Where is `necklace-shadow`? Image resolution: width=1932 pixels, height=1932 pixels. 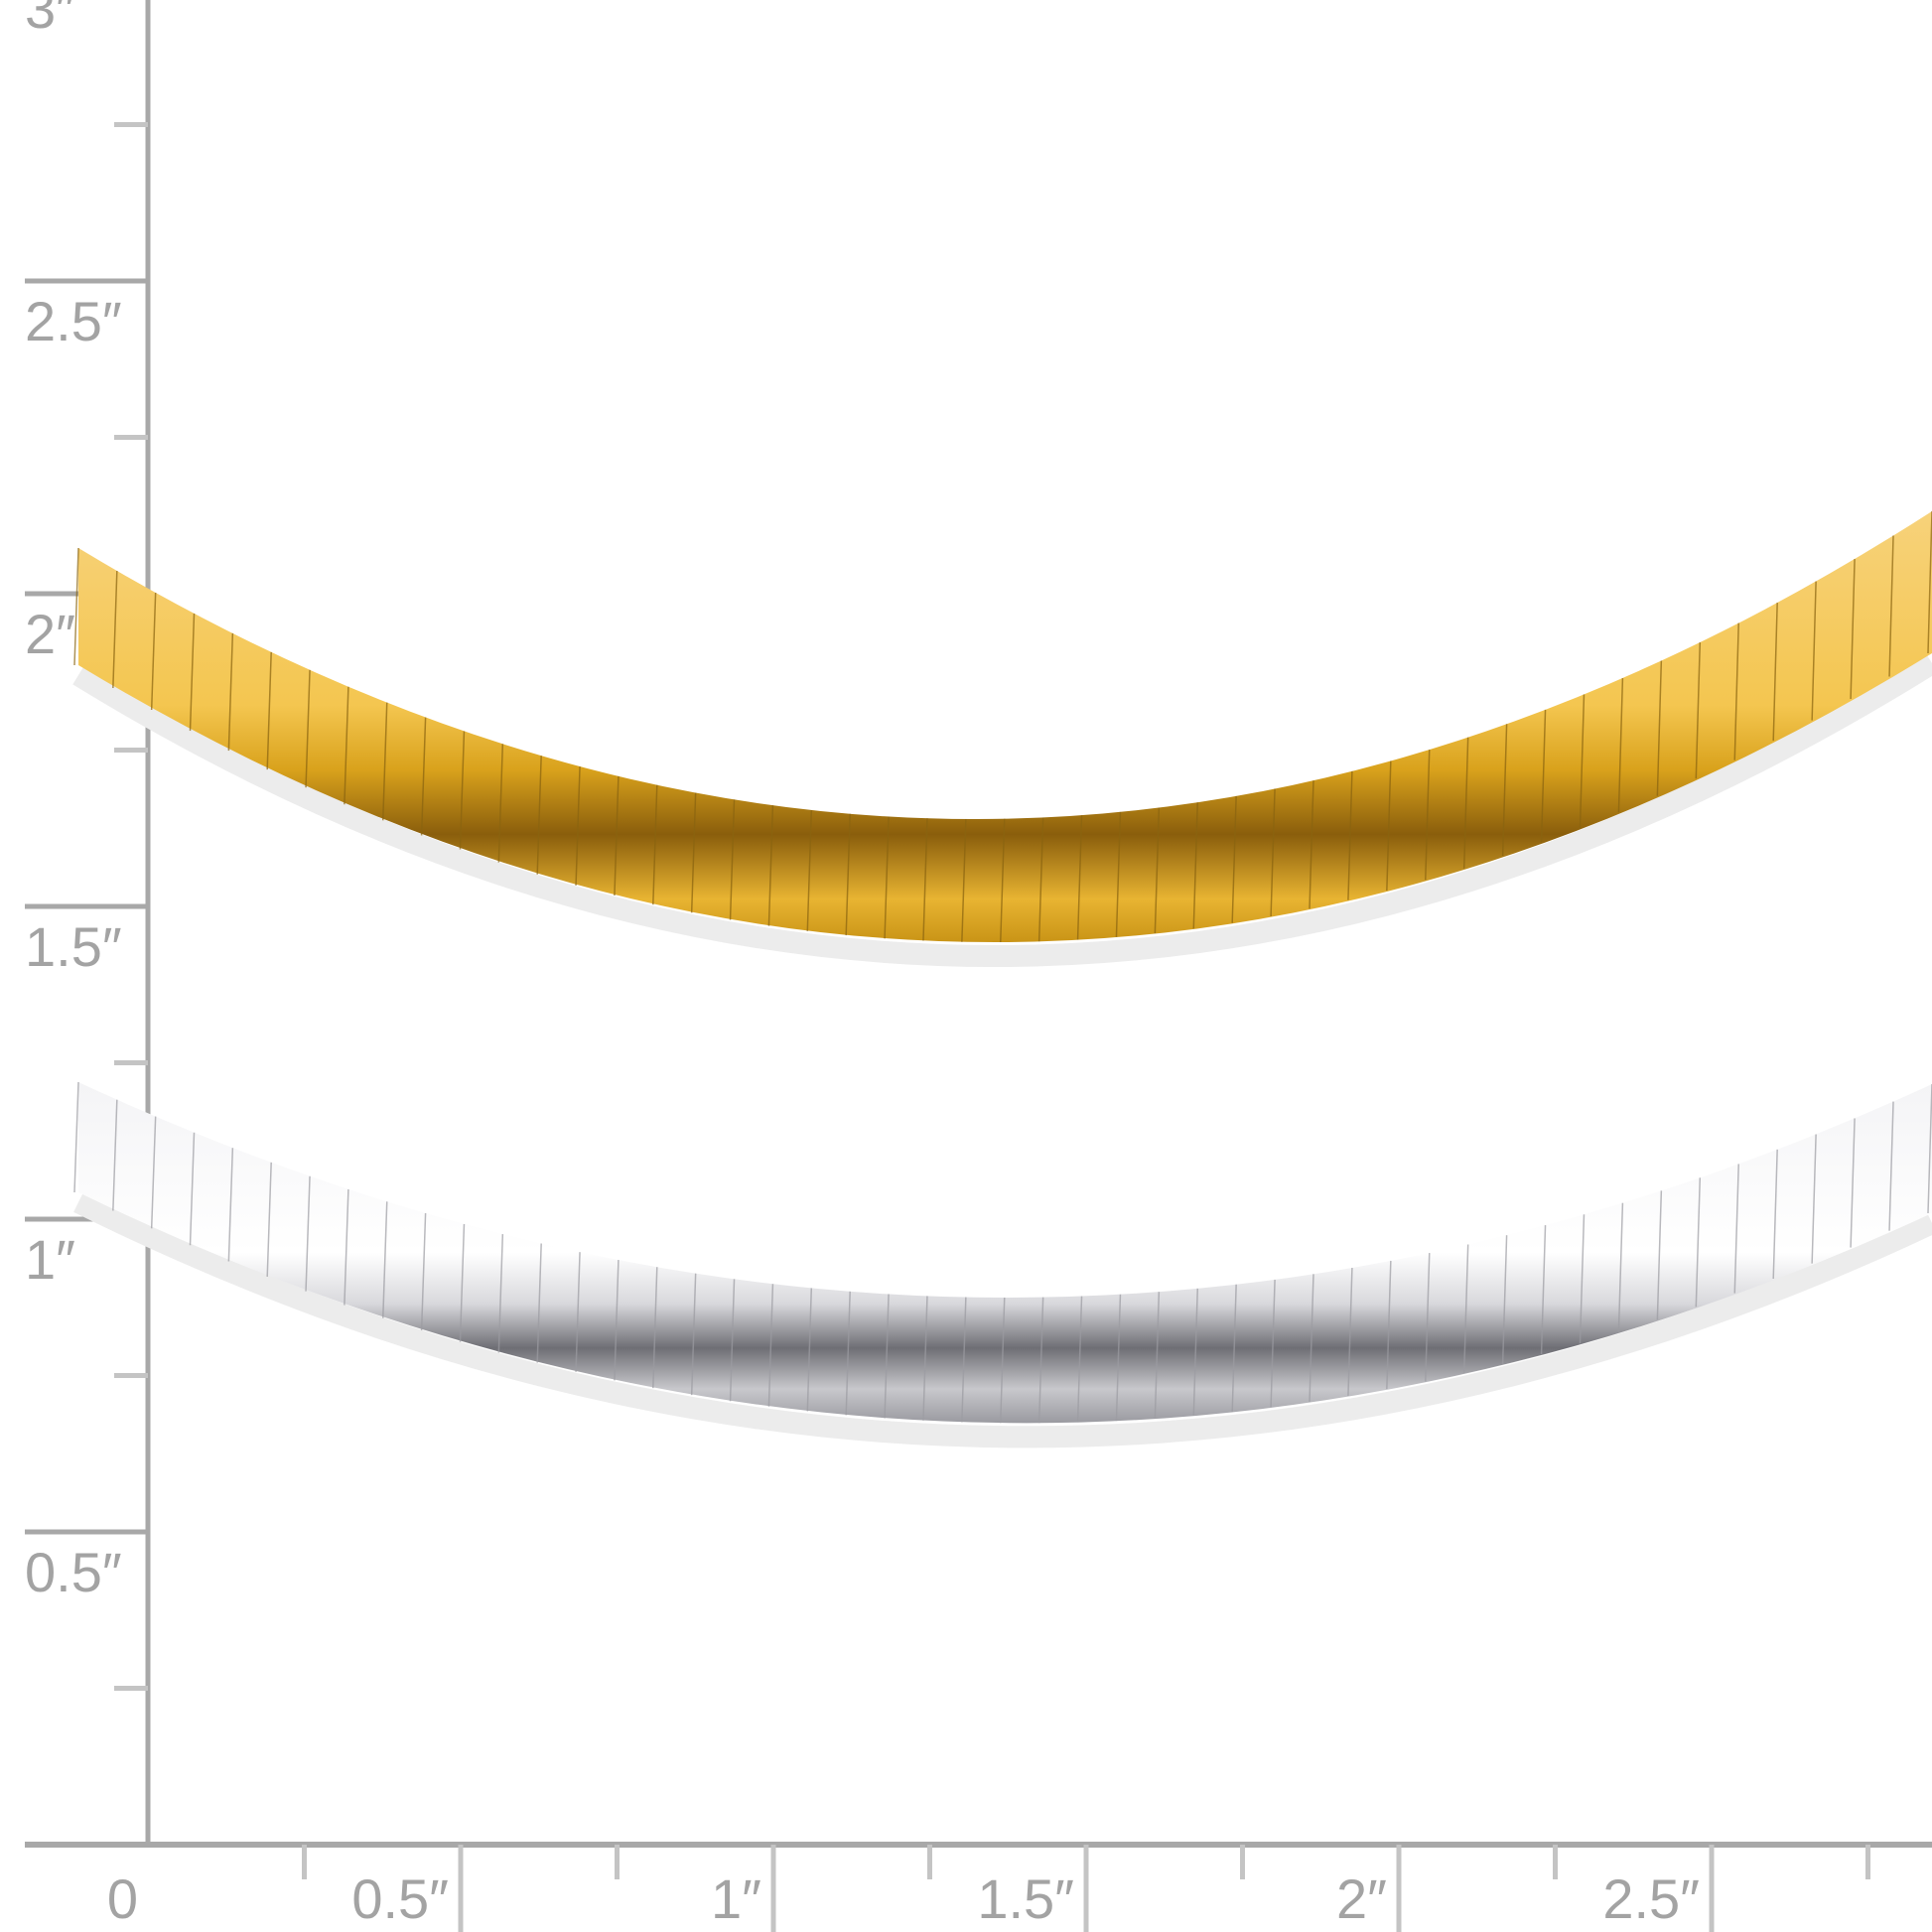
necklace-shadow is located at coordinates (1003, 1321).